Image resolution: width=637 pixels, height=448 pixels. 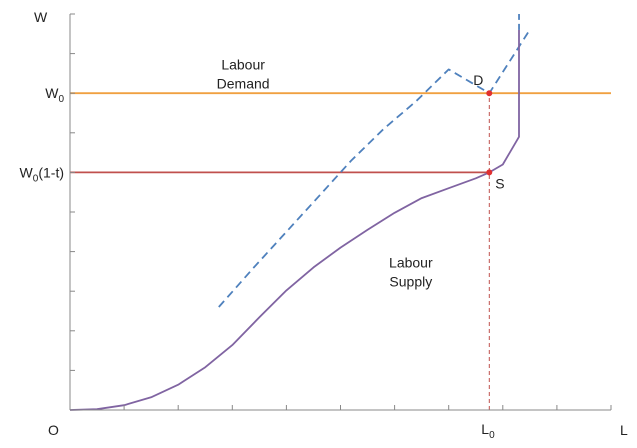 What do you see at coordinates (489, 133) in the screenshot?
I see `point-markers` at bounding box center [489, 133].